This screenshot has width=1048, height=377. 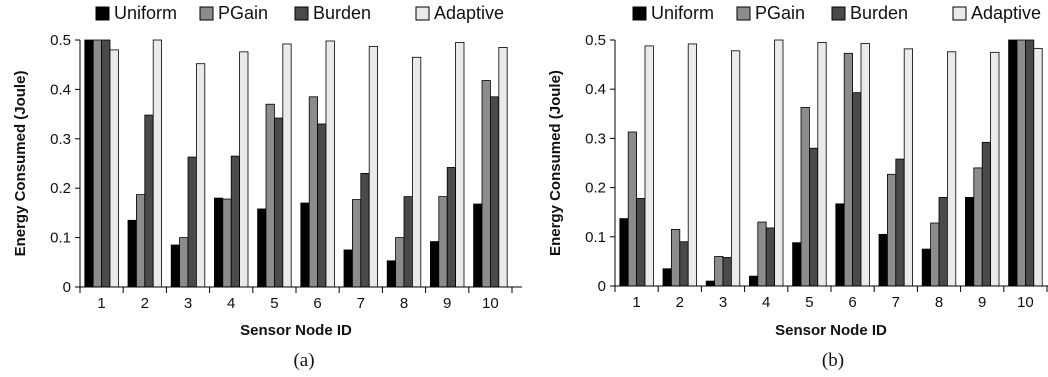 What do you see at coordinates (60, 188) in the screenshot?
I see `y-tick-label: 0.2` at bounding box center [60, 188].